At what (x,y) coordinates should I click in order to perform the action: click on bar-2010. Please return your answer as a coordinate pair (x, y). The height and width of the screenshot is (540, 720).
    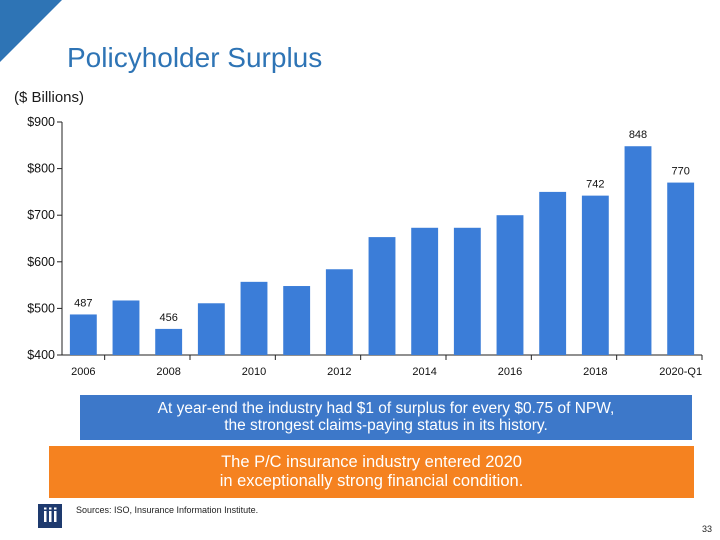
    Looking at the image, I should click on (254, 318).